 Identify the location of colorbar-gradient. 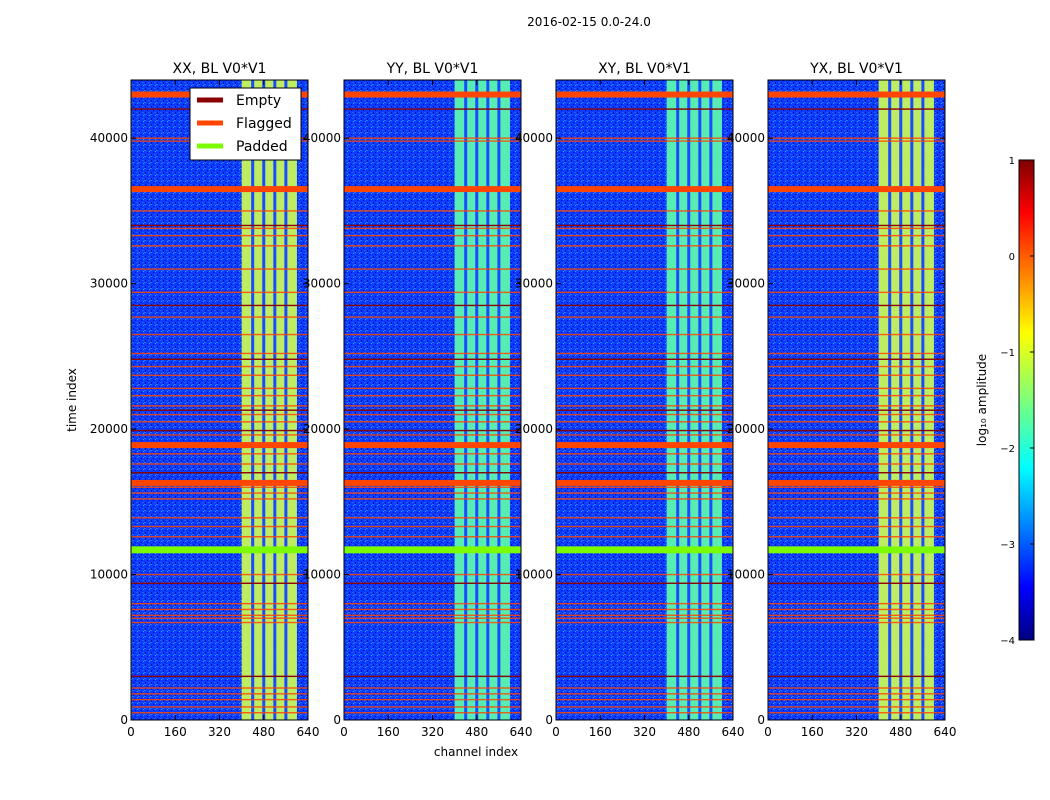
(1026, 400).